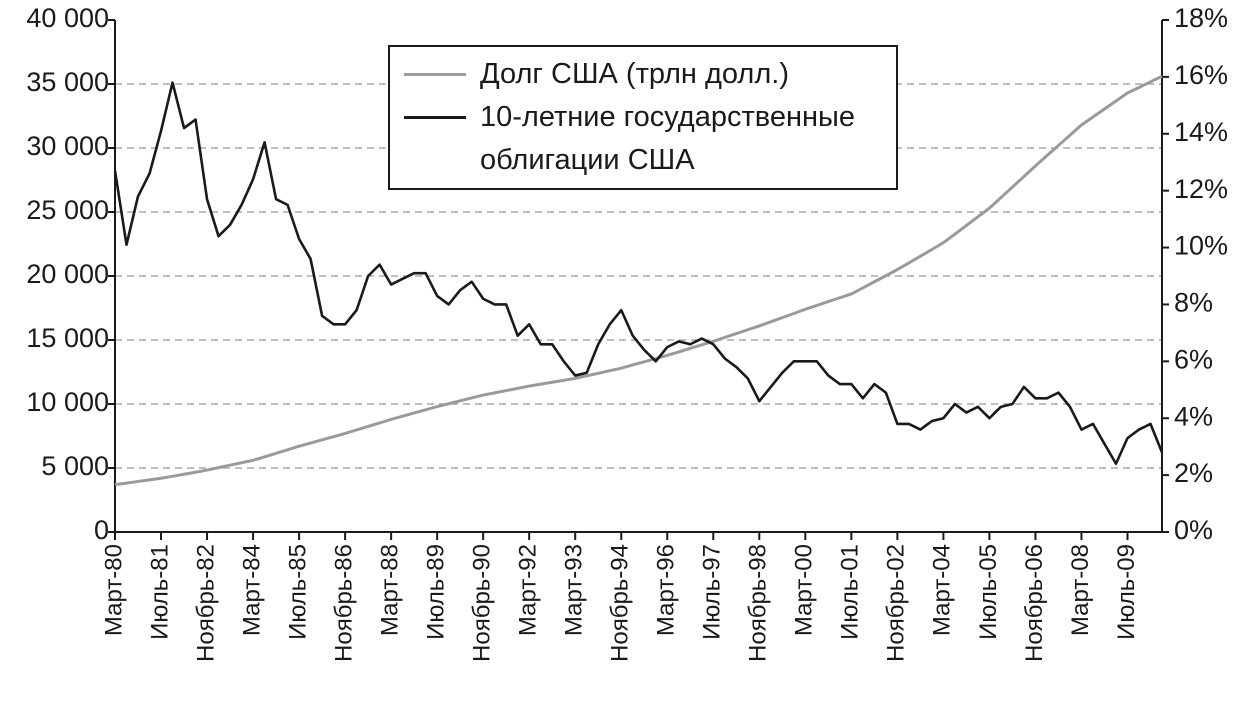 The height and width of the screenshot is (708, 1249). Describe the element at coordinates (1201, 246) in the screenshot. I see `y2-tick-label: 10%` at that location.